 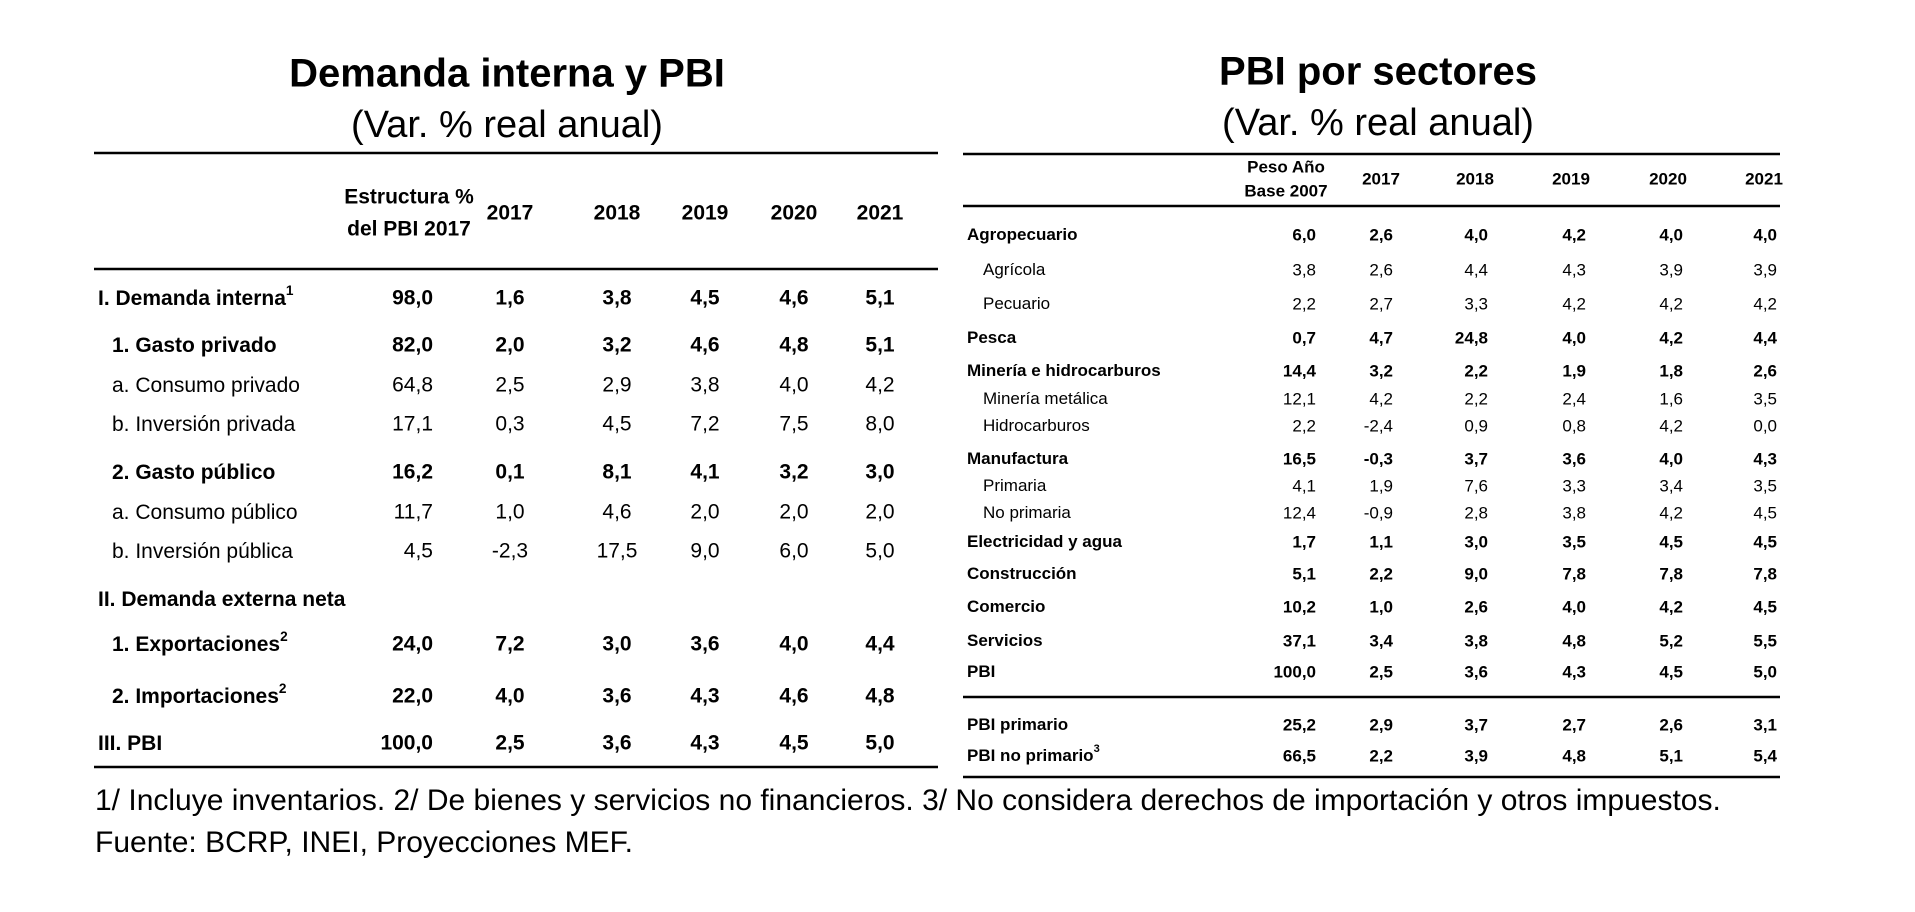 What do you see at coordinates (510, 213) in the screenshot?
I see `column-header: 2017` at bounding box center [510, 213].